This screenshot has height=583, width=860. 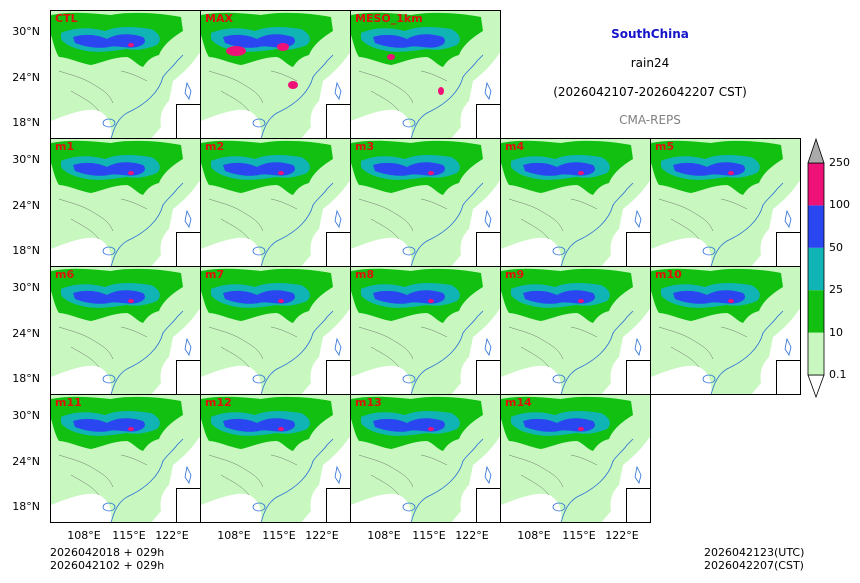 What do you see at coordinates (839, 205) in the screenshot?
I see `colorbar-tick-label: 100` at bounding box center [839, 205].